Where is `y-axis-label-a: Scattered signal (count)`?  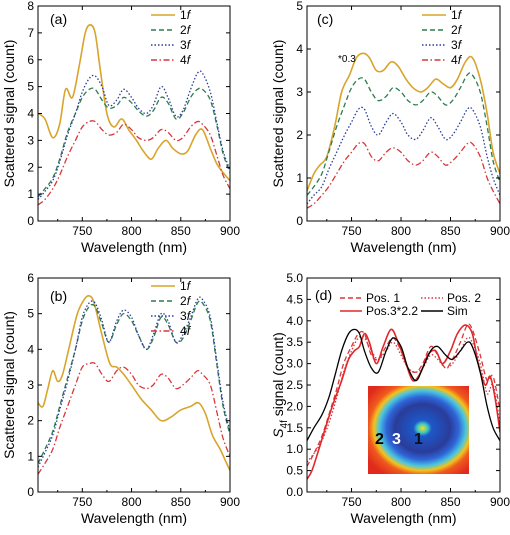
y-axis-label-a: Scattered signal (count) is located at coordinates (9, 114).